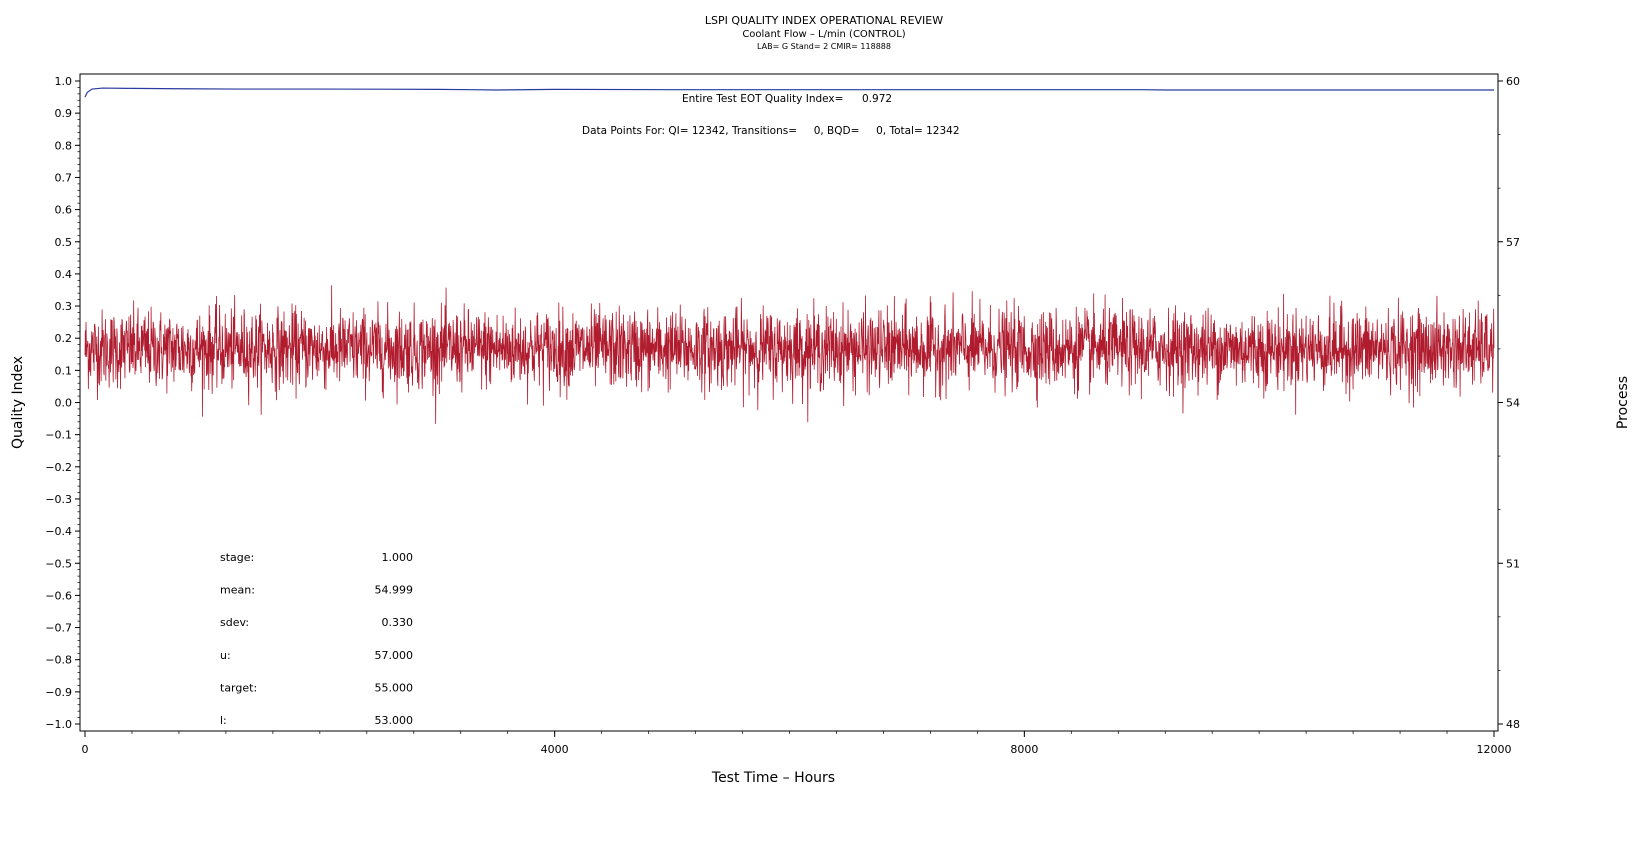 The image size is (1648, 845). I want to click on y-tick-label: 0.9, so click(64, 113).